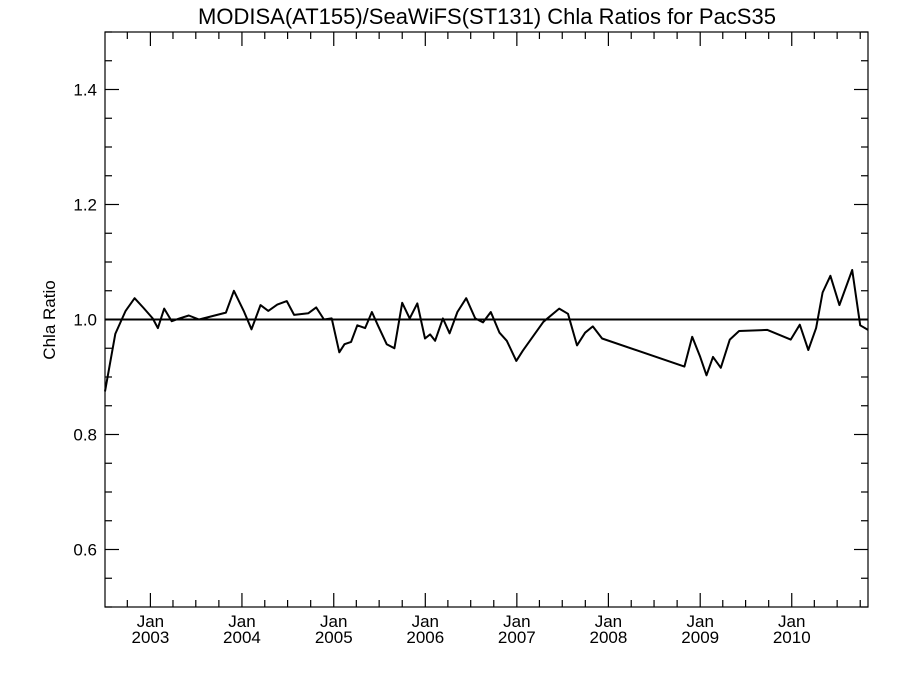 The height and width of the screenshot is (675, 900). What do you see at coordinates (85, 90) in the screenshot?
I see `y-tick-label: 1.4` at bounding box center [85, 90].